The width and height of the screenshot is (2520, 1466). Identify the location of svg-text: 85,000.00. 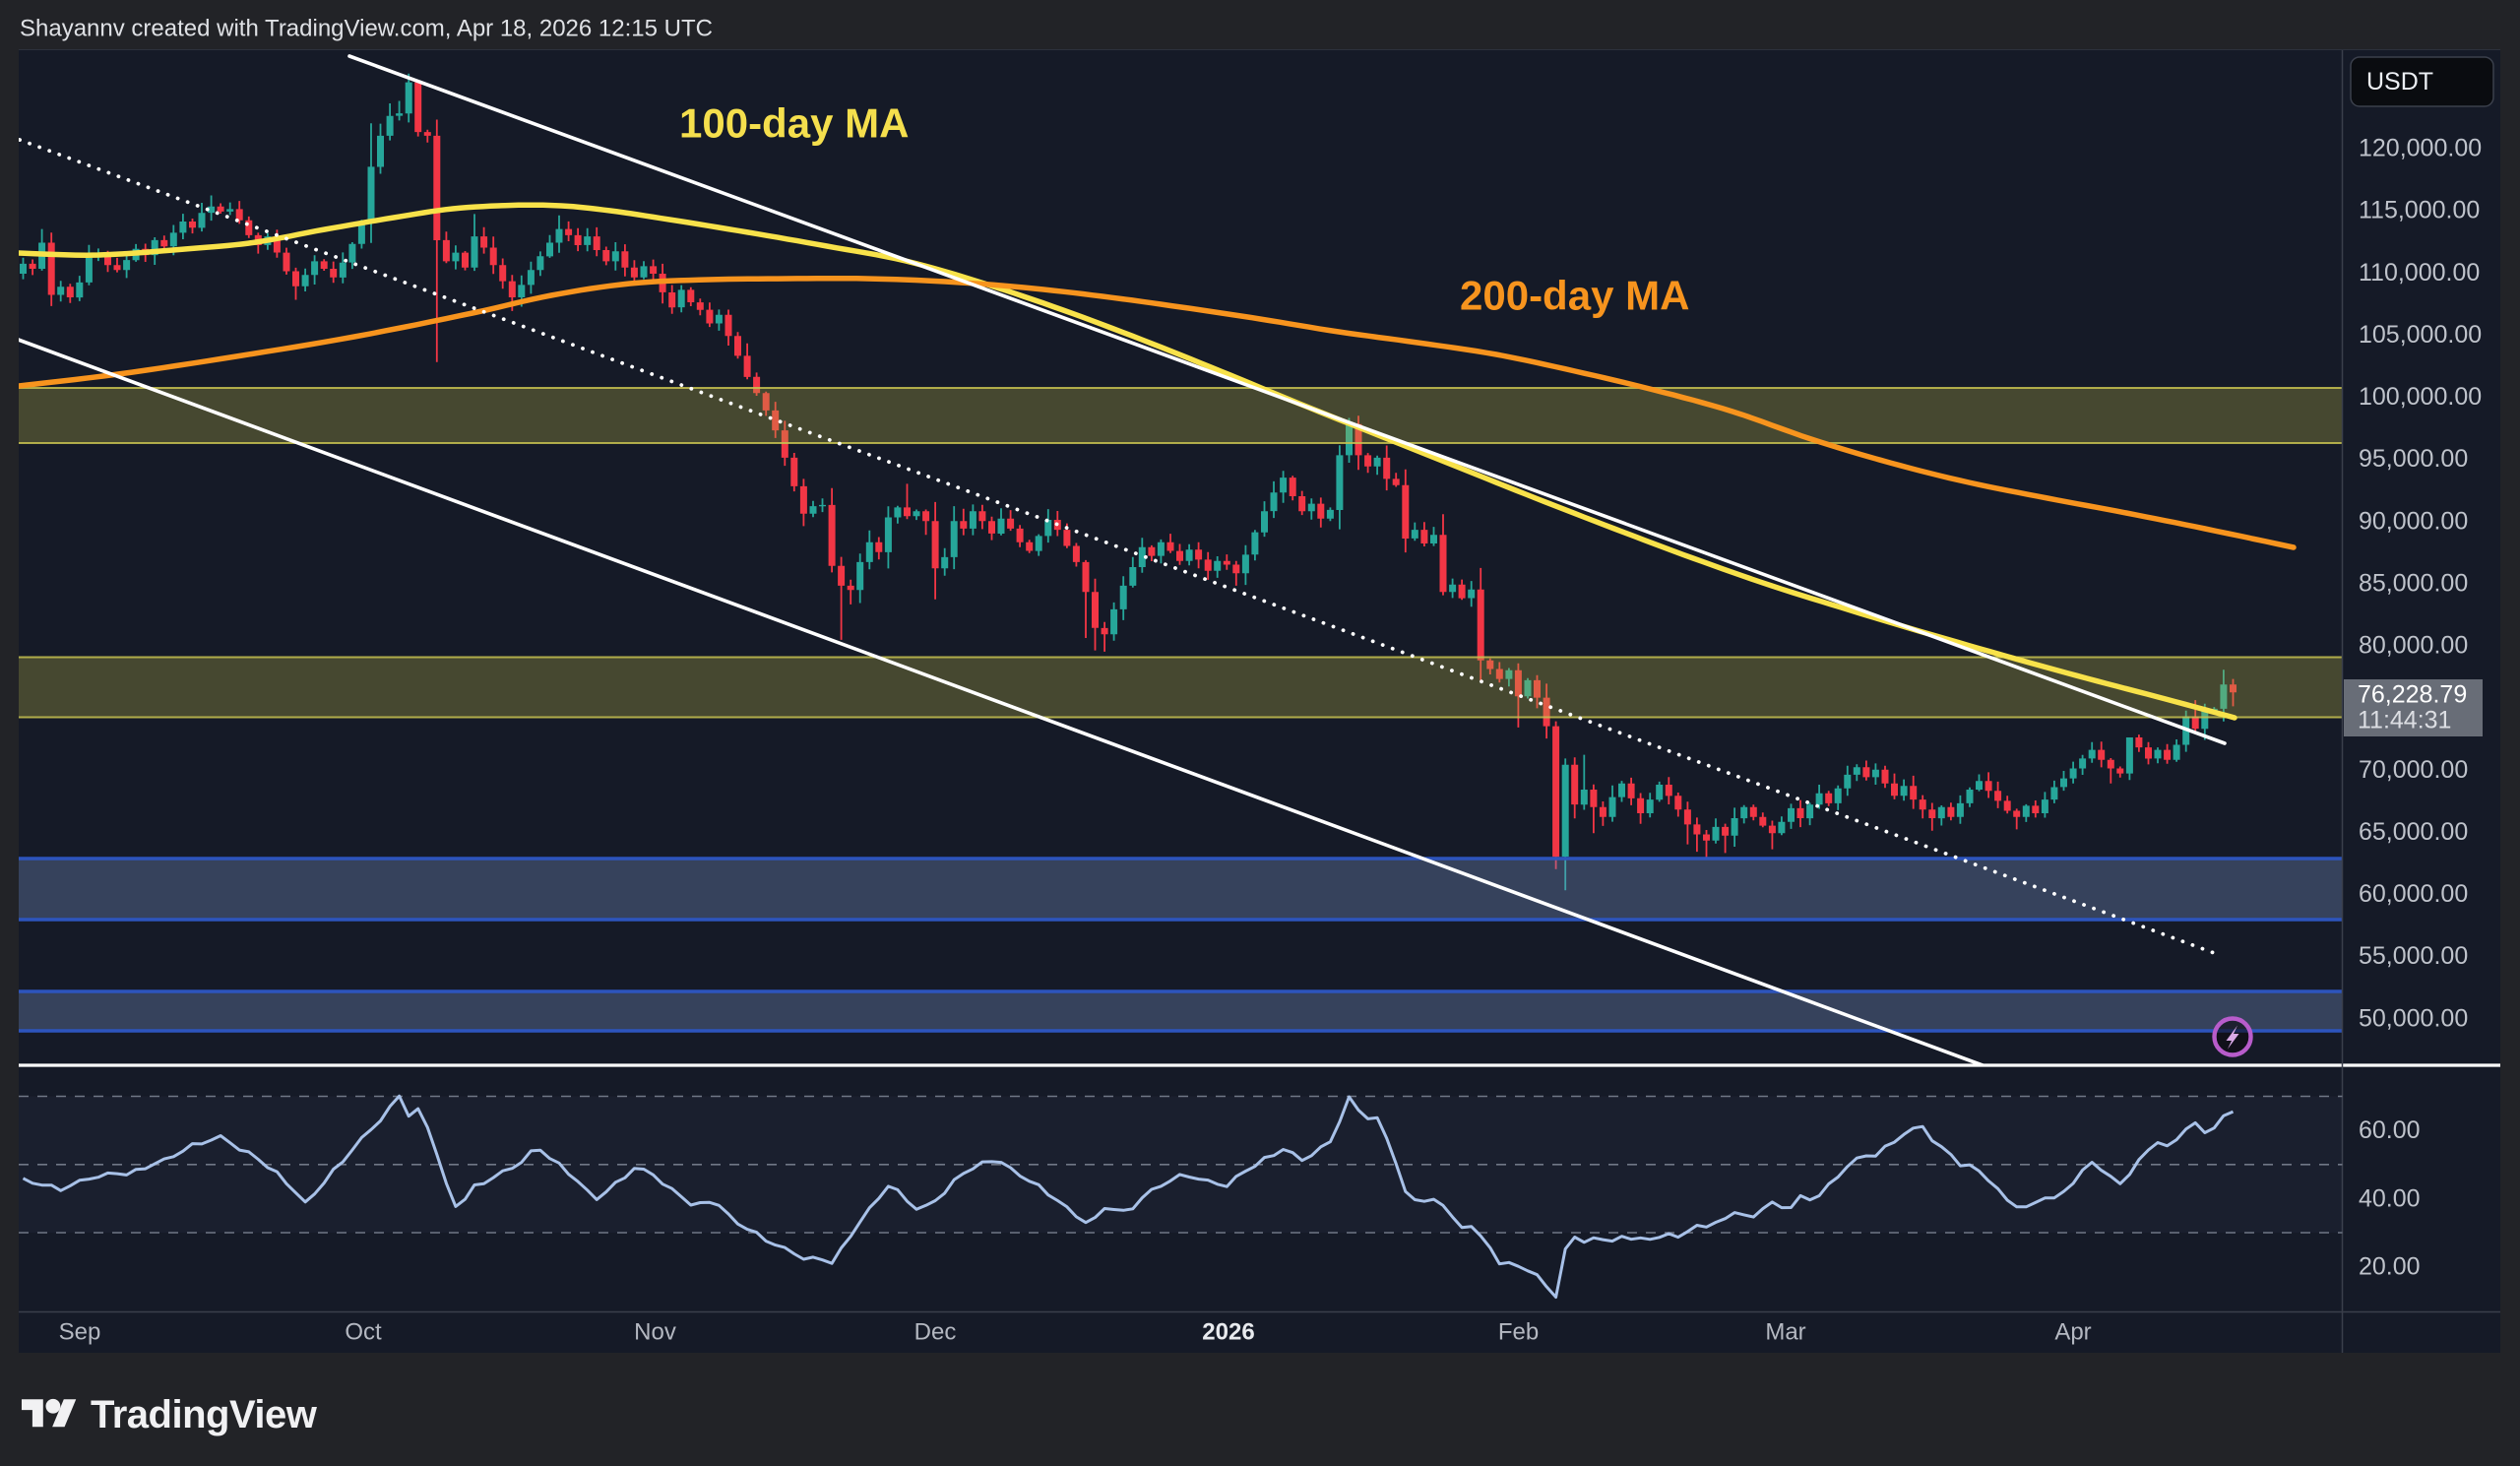
(2413, 583).